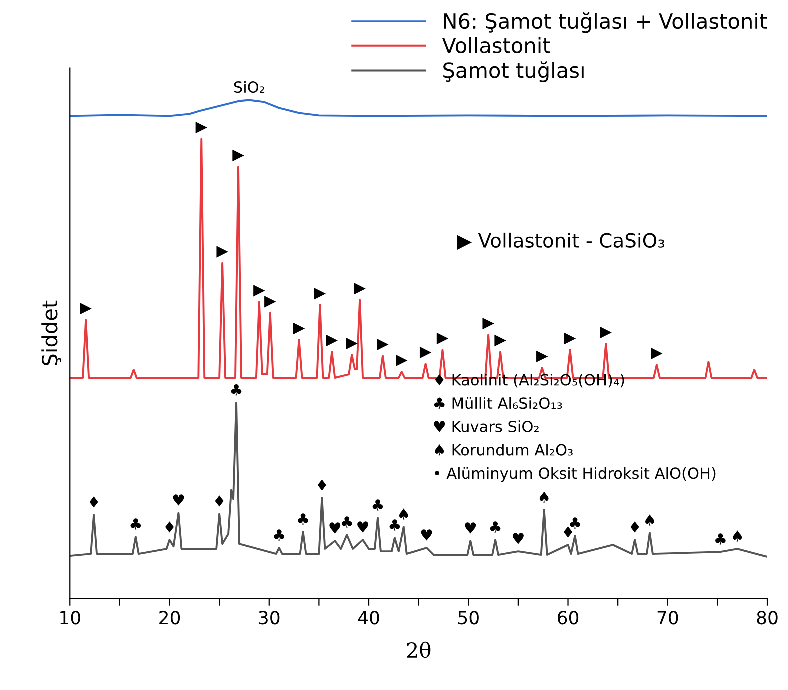 Image resolution: width=788 pixels, height=690 pixels. What do you see at coordinates (170, 618) in the screenshot?
I see `x-tick-label: 20` at bounding box center [170, 618].